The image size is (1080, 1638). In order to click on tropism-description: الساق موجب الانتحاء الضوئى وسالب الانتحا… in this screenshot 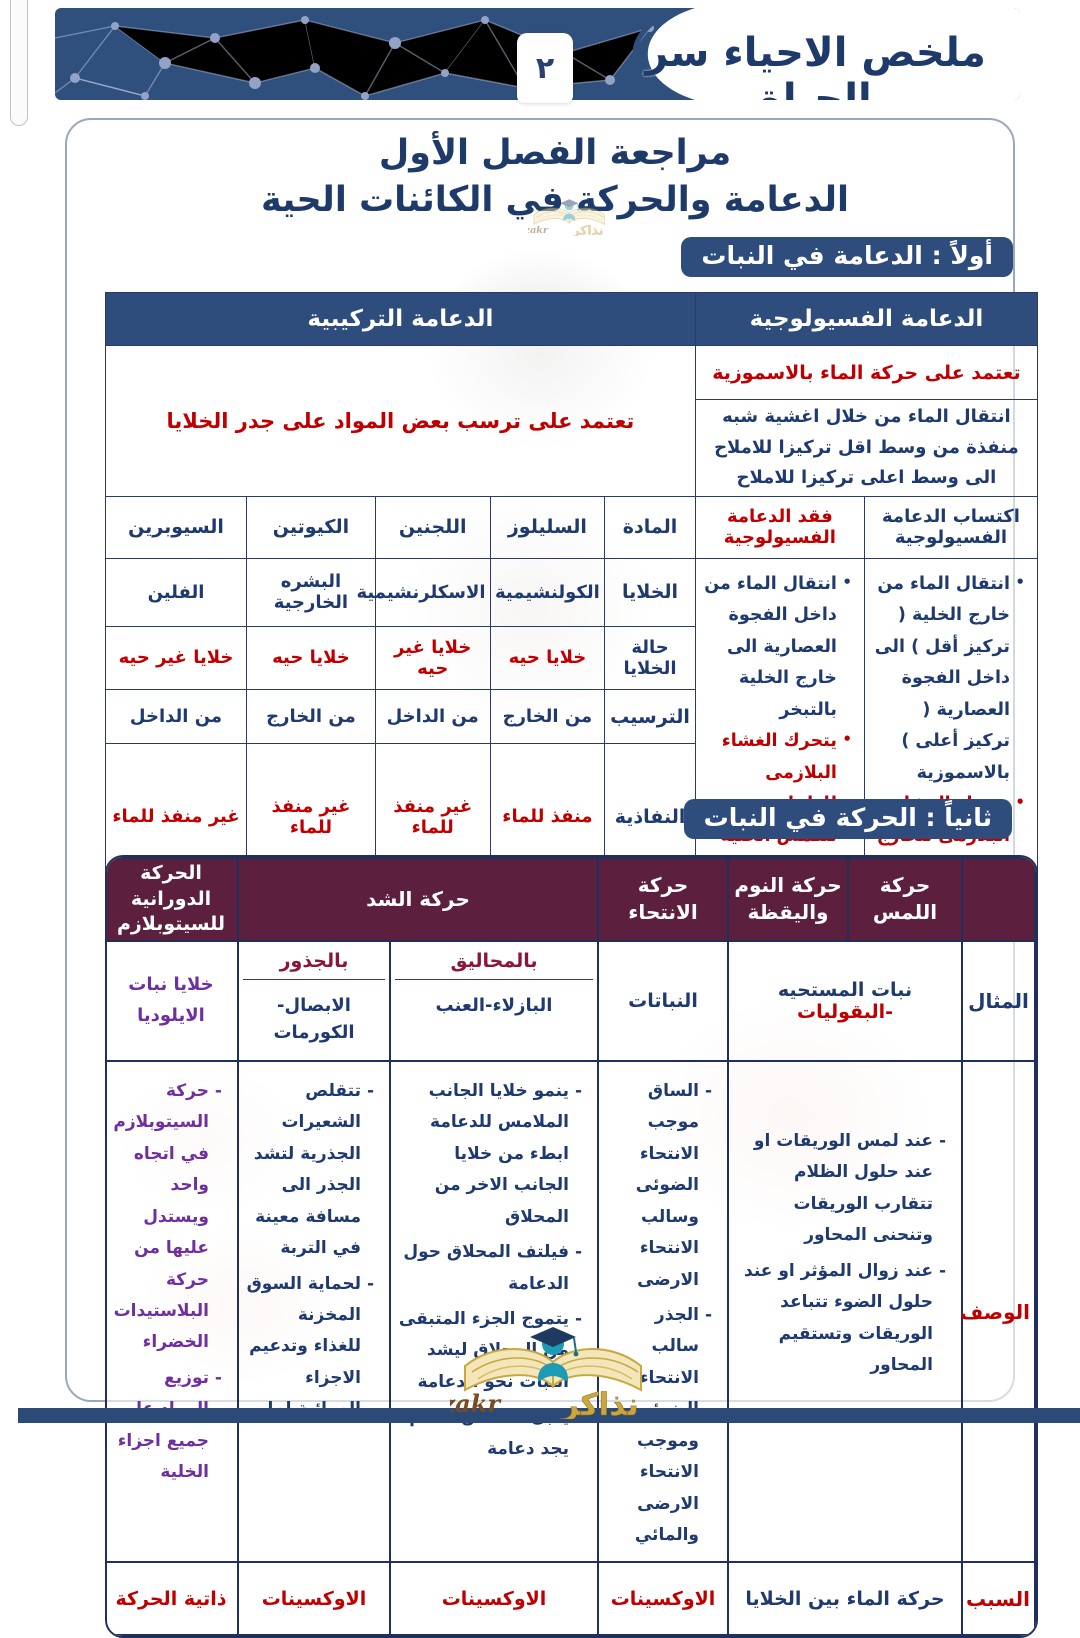, I will do `click(663, 1311)`.